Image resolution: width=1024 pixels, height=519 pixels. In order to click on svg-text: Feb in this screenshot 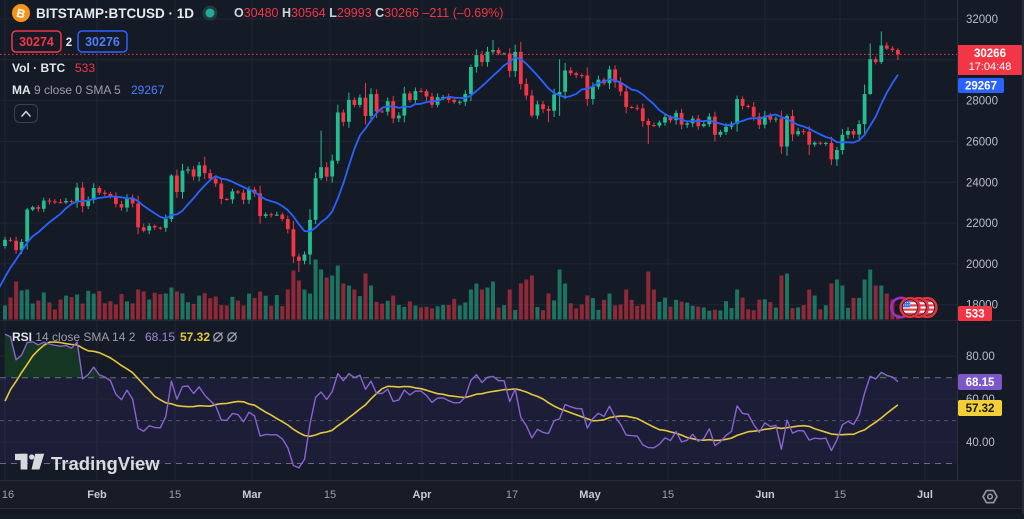, I will do `click(97, 495)`.